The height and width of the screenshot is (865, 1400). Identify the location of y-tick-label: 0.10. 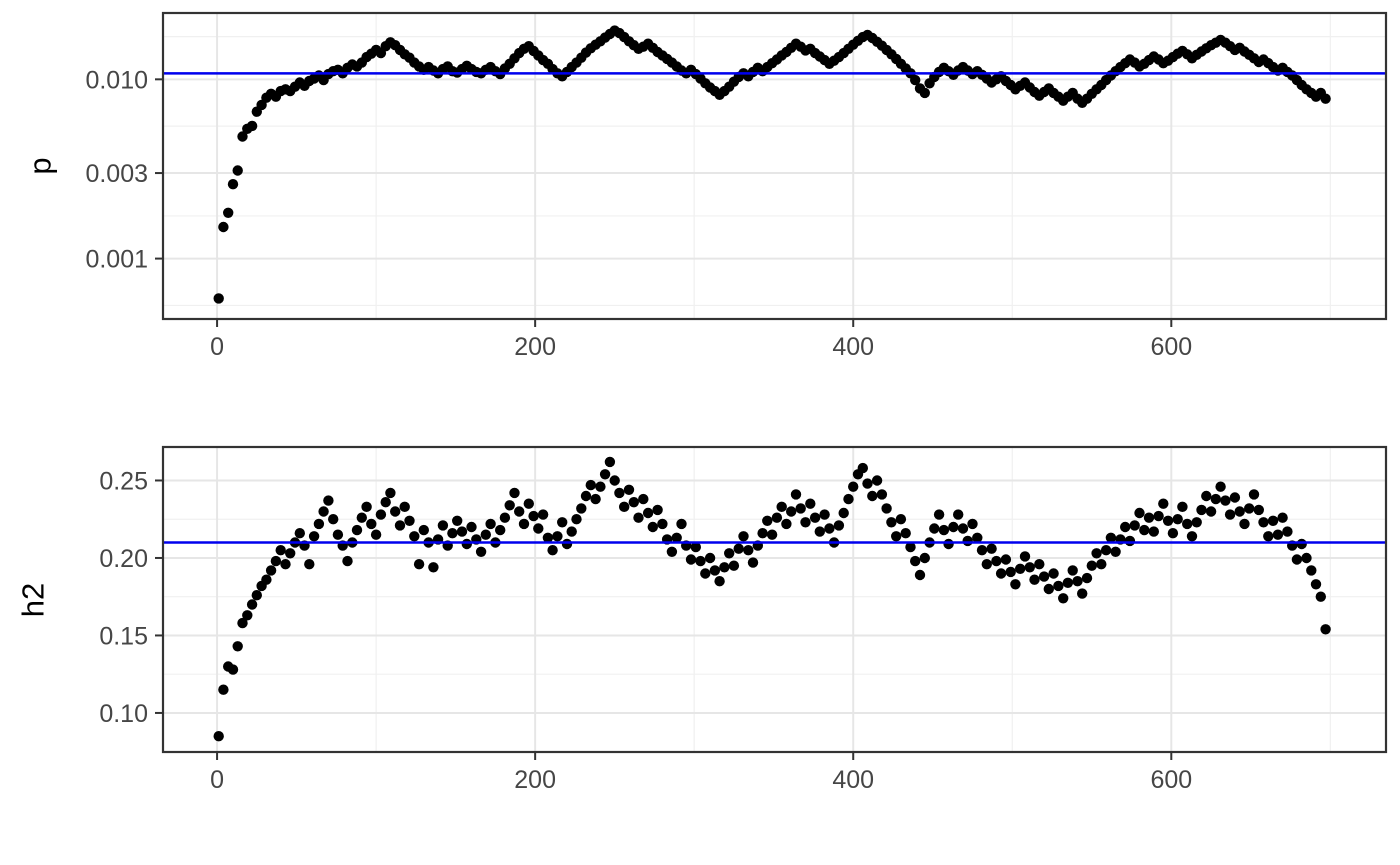
(123, 714).